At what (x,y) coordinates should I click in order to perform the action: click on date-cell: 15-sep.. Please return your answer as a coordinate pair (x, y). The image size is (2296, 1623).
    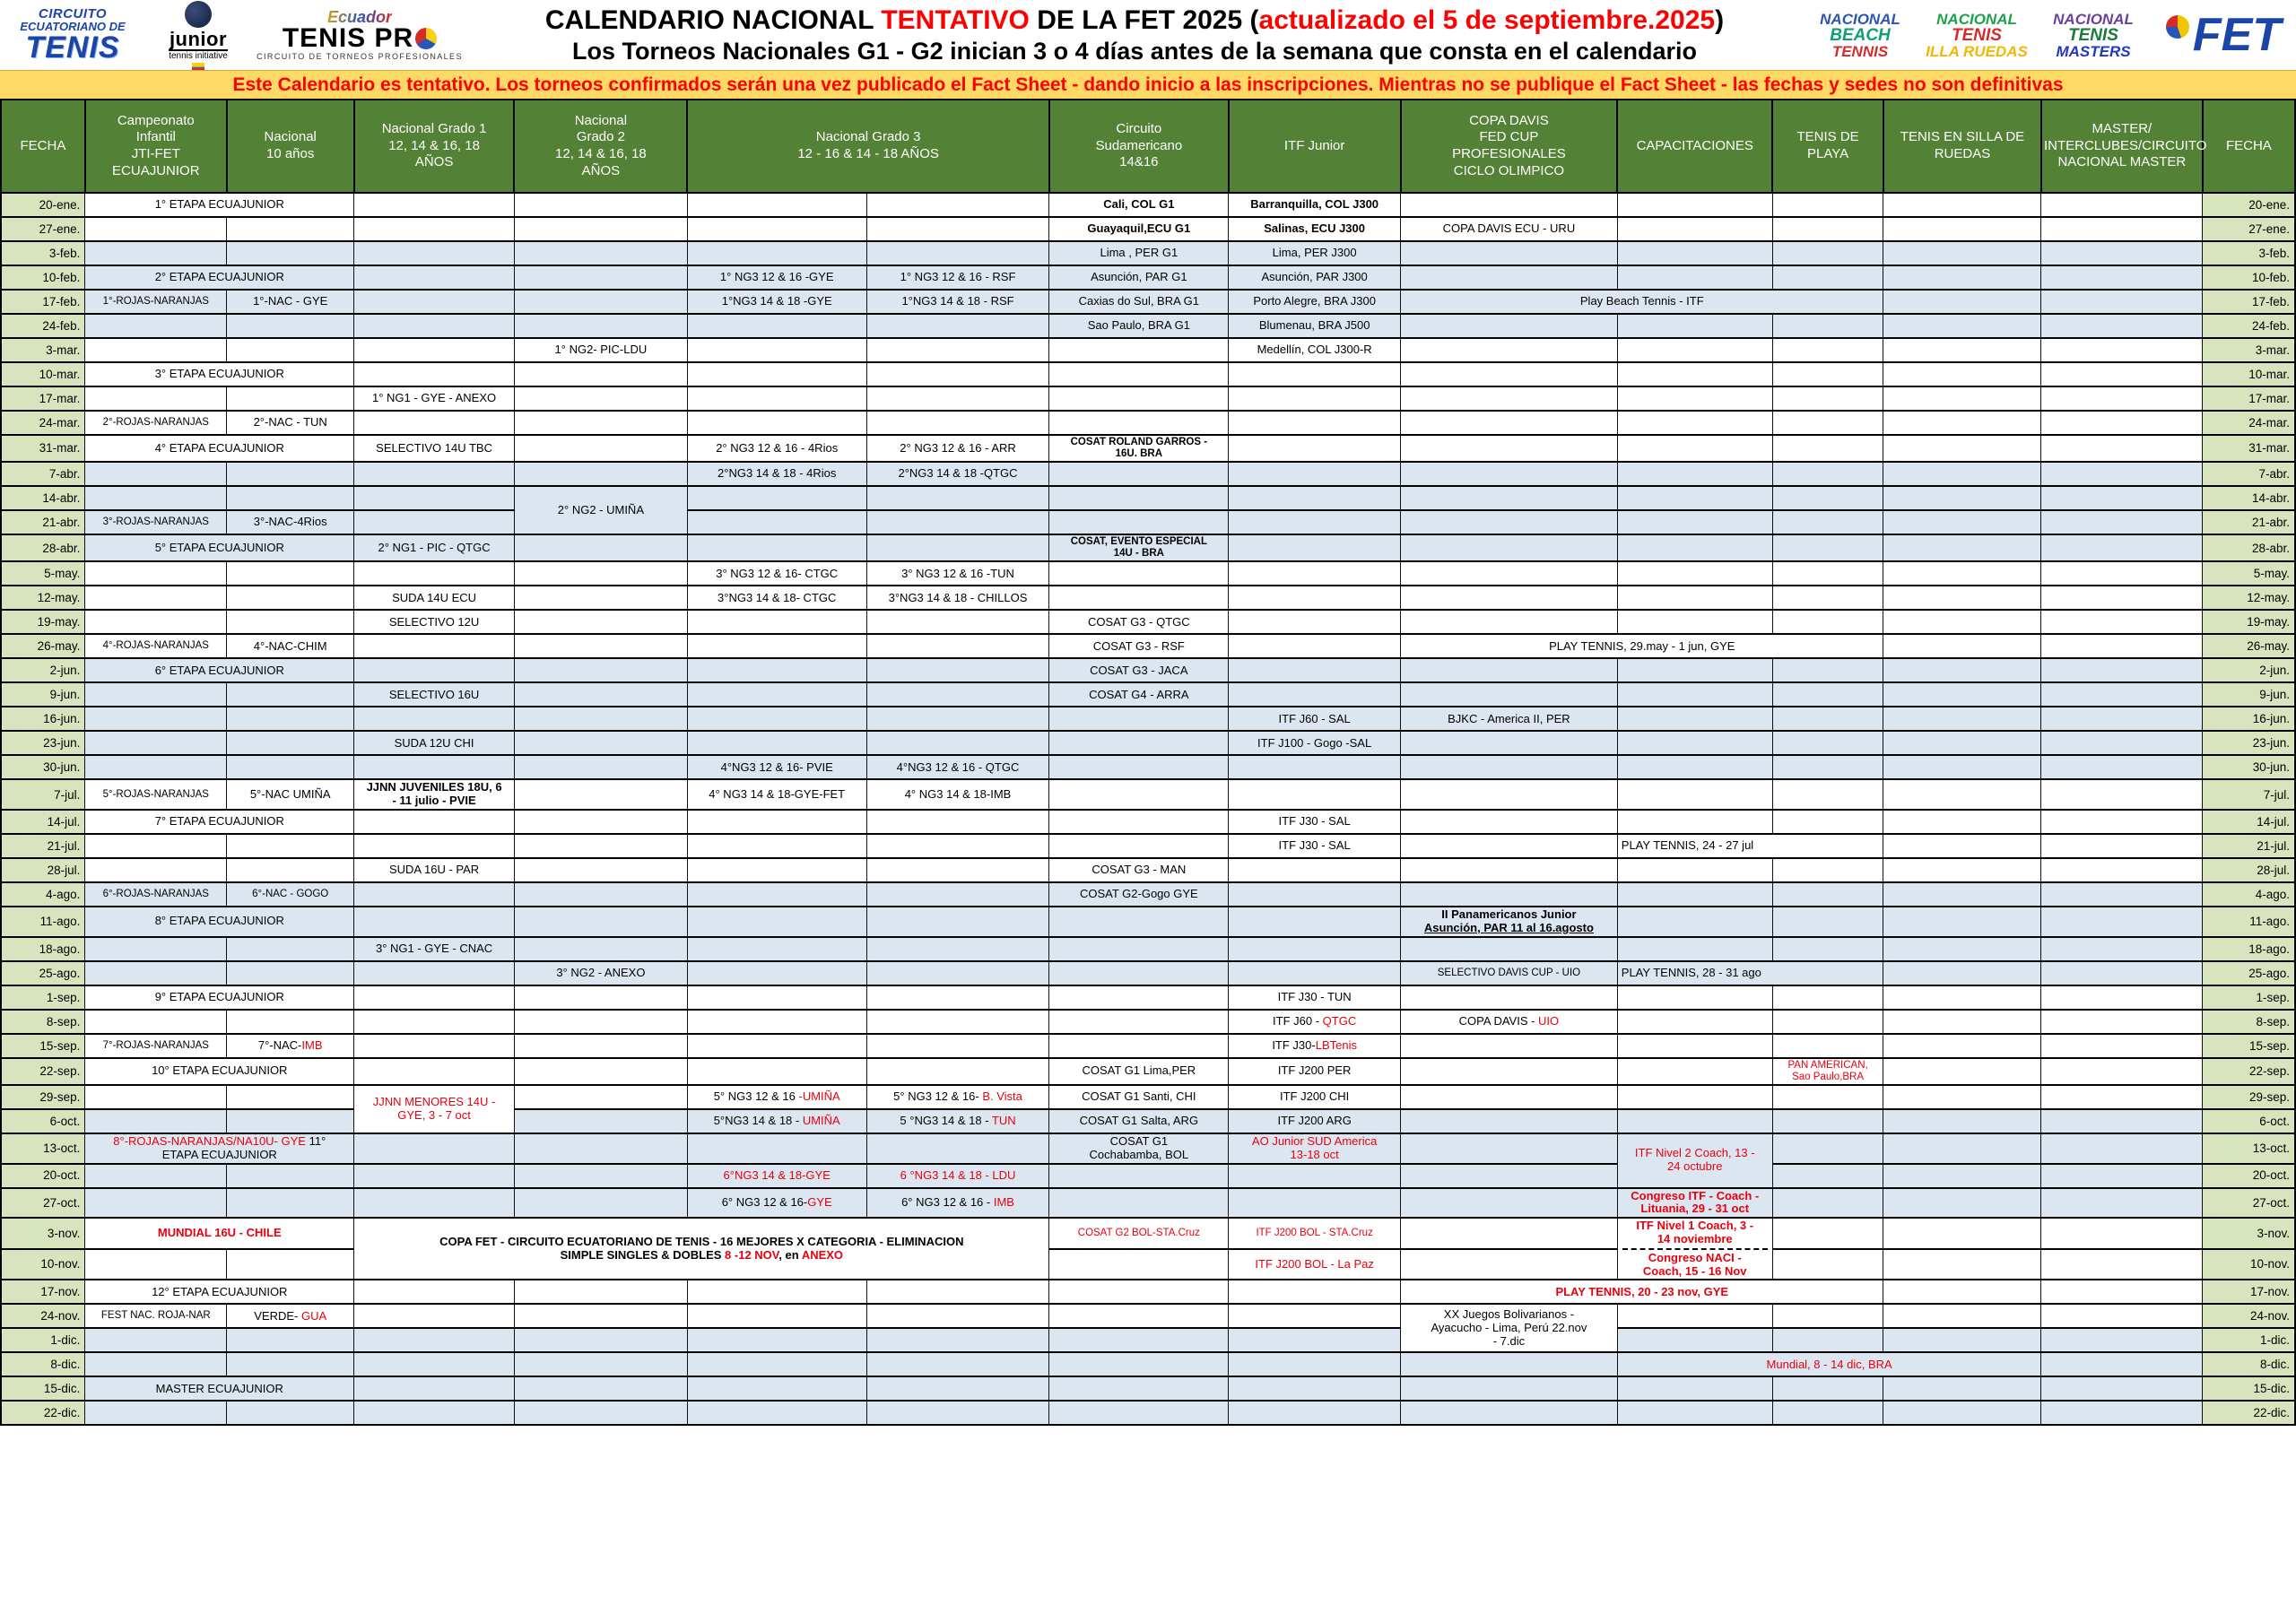
    Looking at the image, I should click on (2249, 1045).